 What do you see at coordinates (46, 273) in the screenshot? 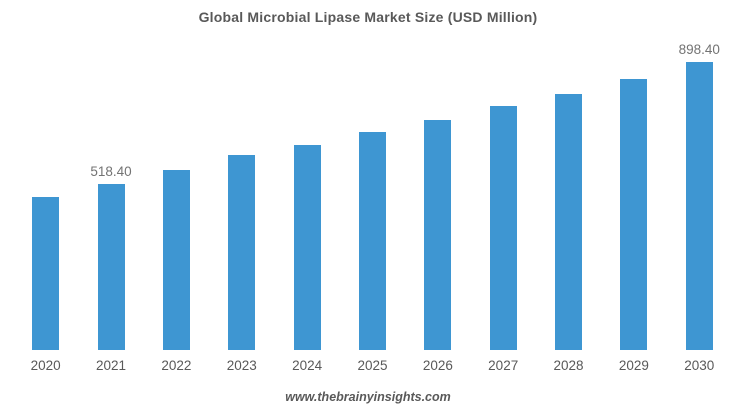
I see `bar-2020` at bounding box center [46, 273].